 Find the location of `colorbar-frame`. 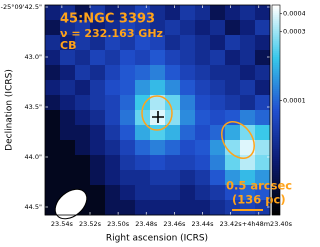

colorbar-frame is located at coordinates (276, 110).